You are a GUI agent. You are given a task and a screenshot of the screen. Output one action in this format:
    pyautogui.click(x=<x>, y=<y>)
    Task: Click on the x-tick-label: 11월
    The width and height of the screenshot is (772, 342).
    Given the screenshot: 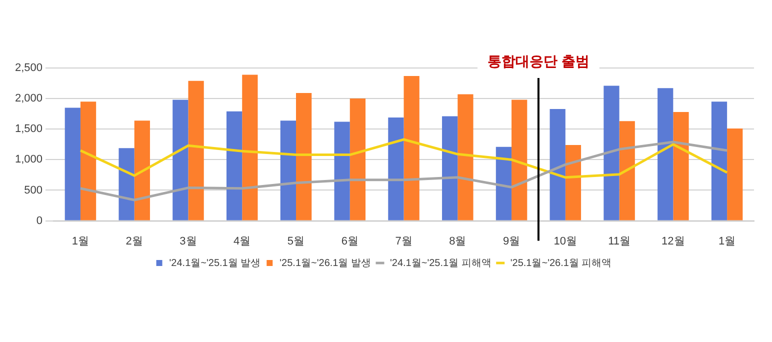 What is the action you would take?
    pyautogui.click(x=619, y=241)
    